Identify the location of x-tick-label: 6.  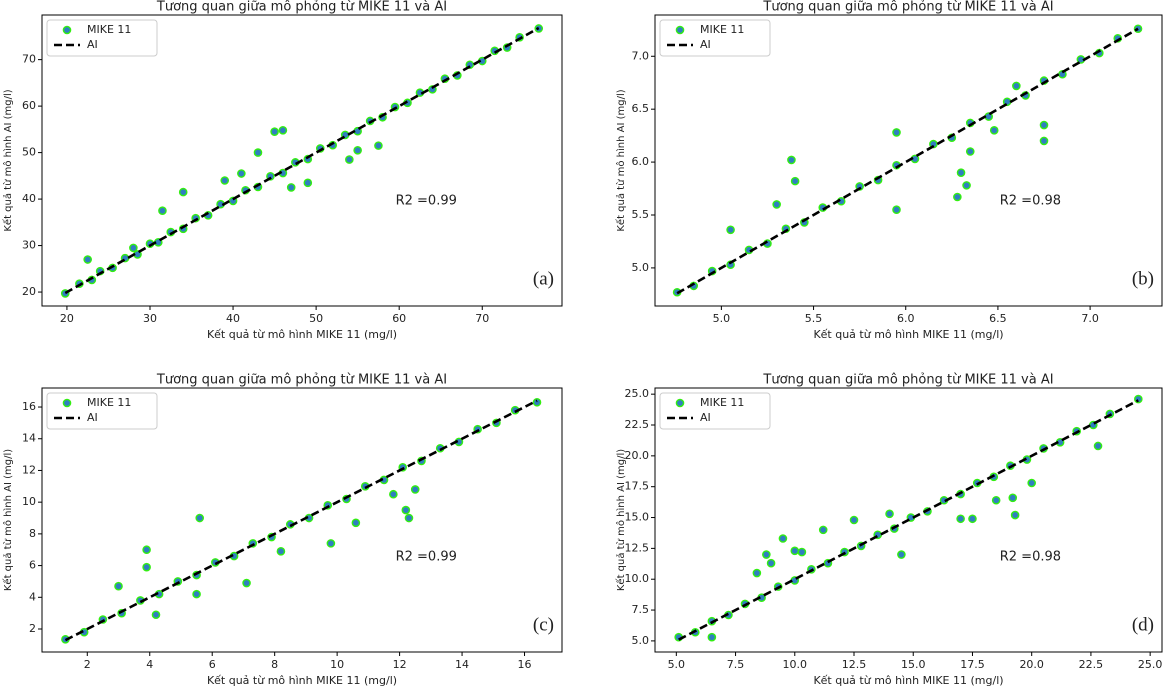
(212, 664).